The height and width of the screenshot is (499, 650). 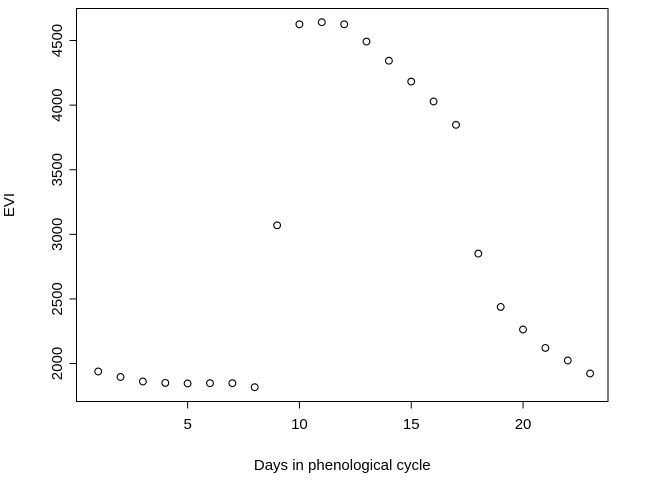 What do you see at coordinates (57, 298) in the screenshot?
I see `y-tick-label: 2500` at bounding box center [57, 298].